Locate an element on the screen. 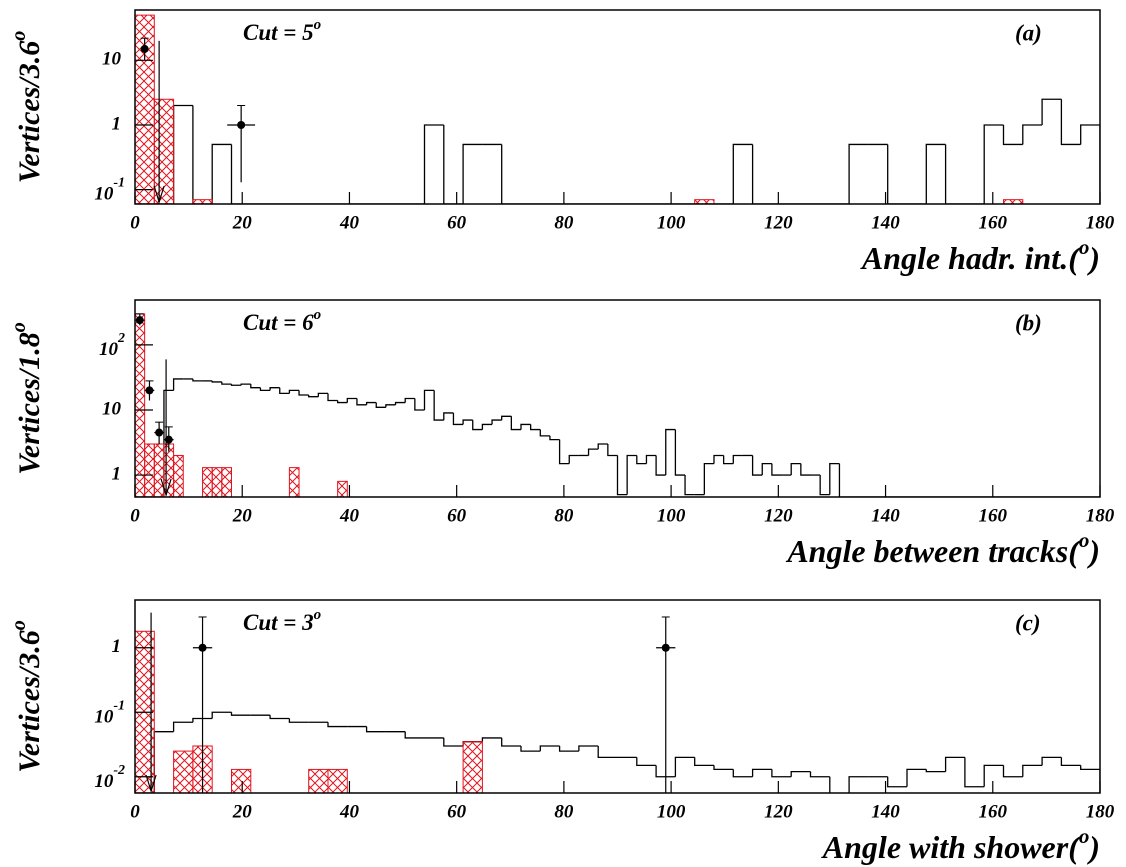 The height and width of the screenshot is (867, 1126). panel-label: (c) is located at coordinates (1028, 622).